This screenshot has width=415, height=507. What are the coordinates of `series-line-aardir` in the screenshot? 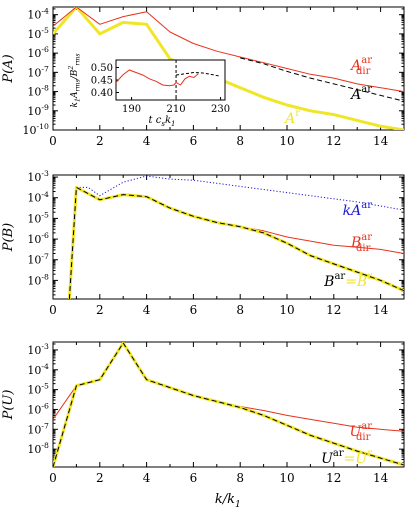 It's located at (228, 50).